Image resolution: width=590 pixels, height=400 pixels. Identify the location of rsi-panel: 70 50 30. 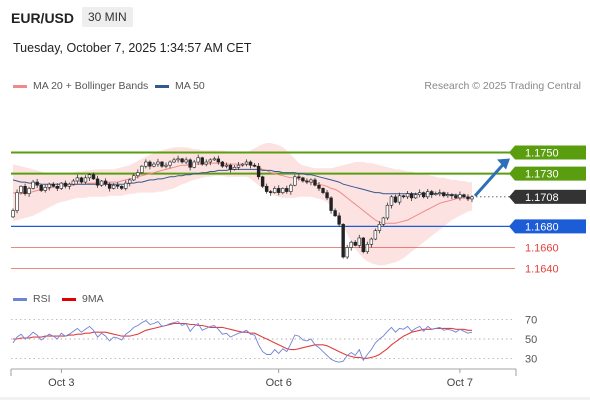
(274, 340).